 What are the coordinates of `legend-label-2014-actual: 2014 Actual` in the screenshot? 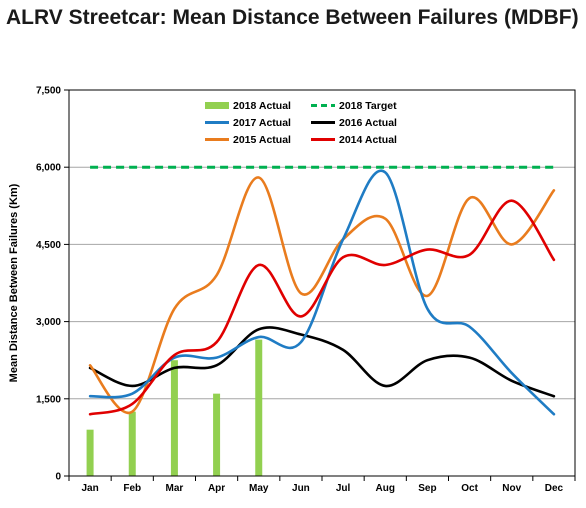 It's located at (368, 140).